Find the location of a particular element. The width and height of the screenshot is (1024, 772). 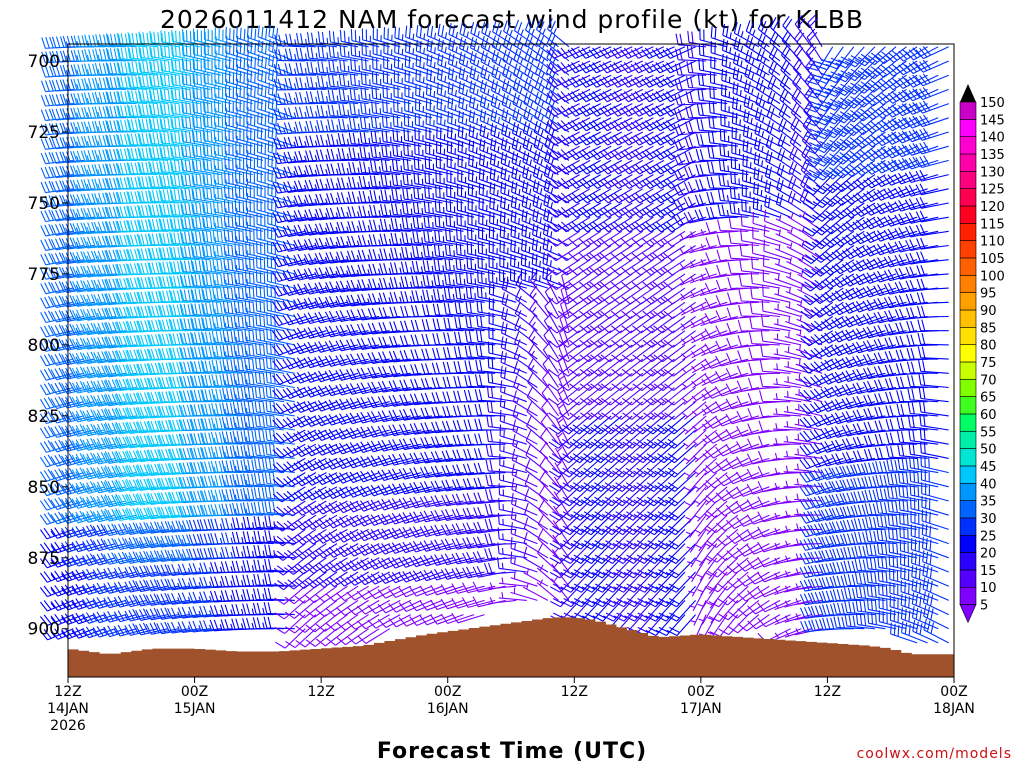

colorbar-tick-label: 50 is located at coordinates (988, 450).